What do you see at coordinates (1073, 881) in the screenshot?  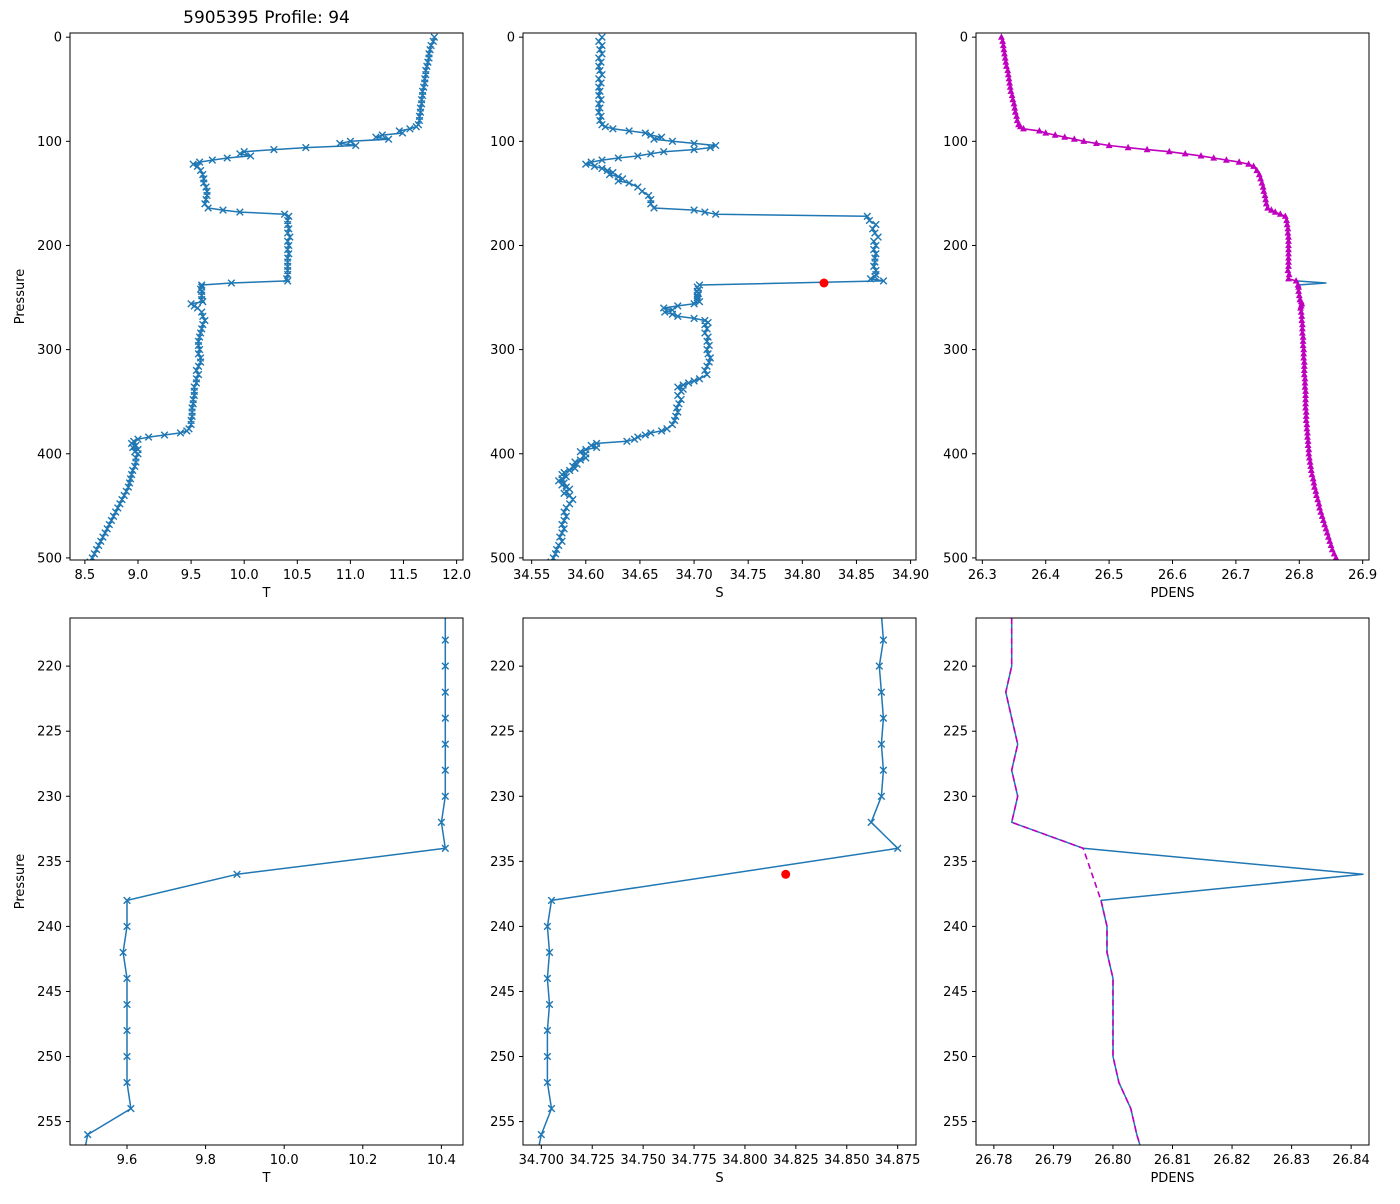 I see `series-line-pdens-corrected-zoom` at bounding box center [1073, 881].